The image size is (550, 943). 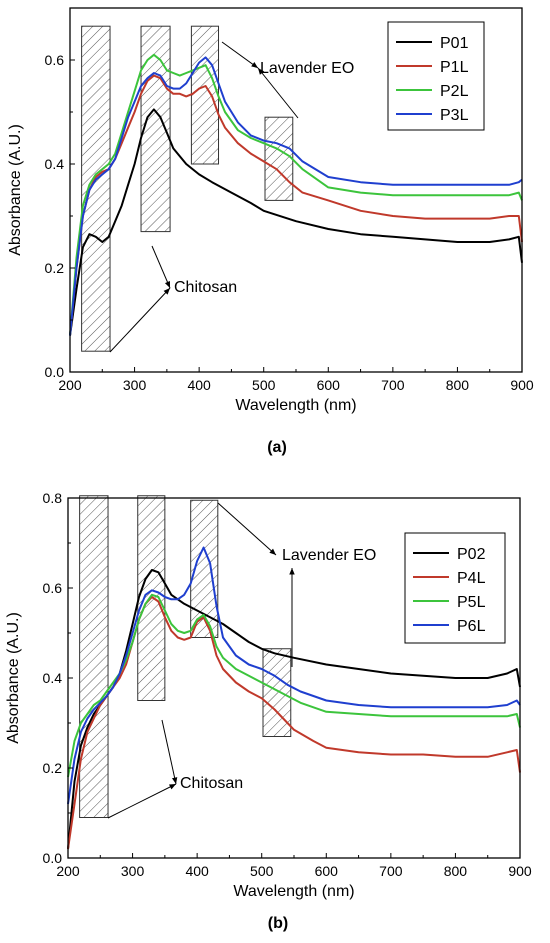 What do you see at coordinates (471, 626) in the screenshot?
I see `legend-entry-P6L: P6L` at bounding box center [471, 626].